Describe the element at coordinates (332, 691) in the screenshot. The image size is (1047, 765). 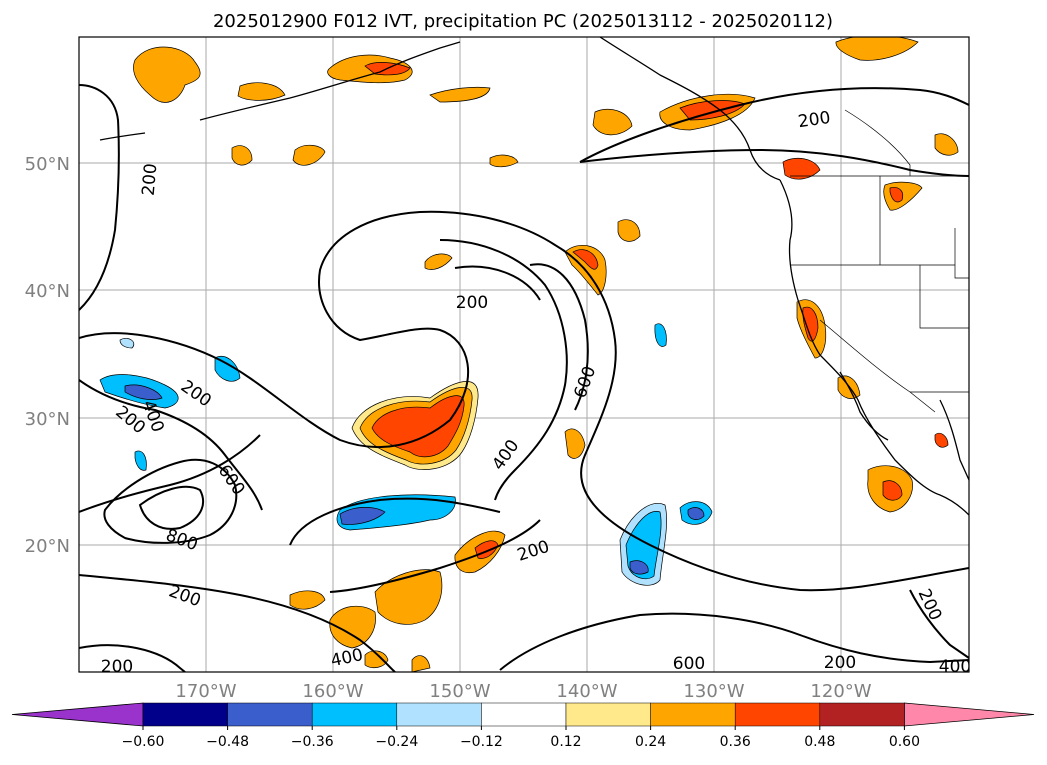
I see `lon-label: 160°W` at that location.